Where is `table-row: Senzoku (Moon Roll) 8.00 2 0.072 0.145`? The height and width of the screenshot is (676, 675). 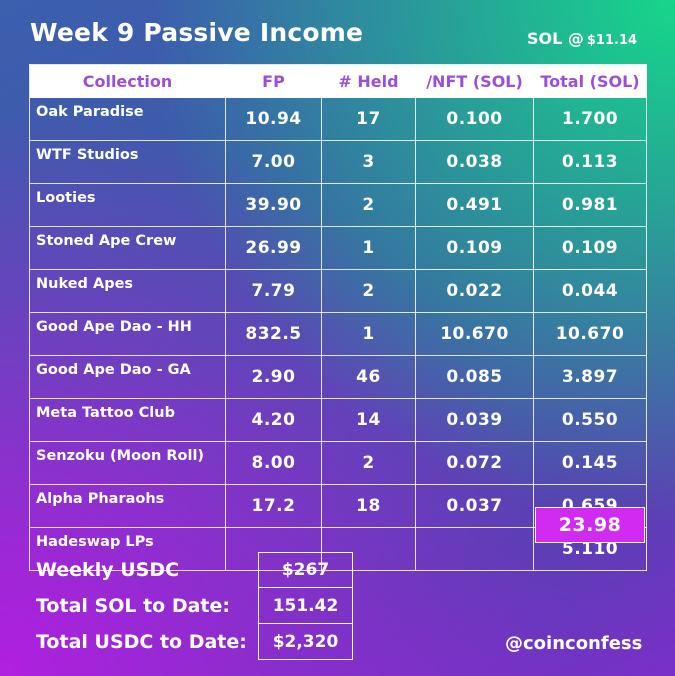
table-row: Senzoku (Moon Roll) 8.00 2 0.072 0.145 is located at coordinates (338, 463).